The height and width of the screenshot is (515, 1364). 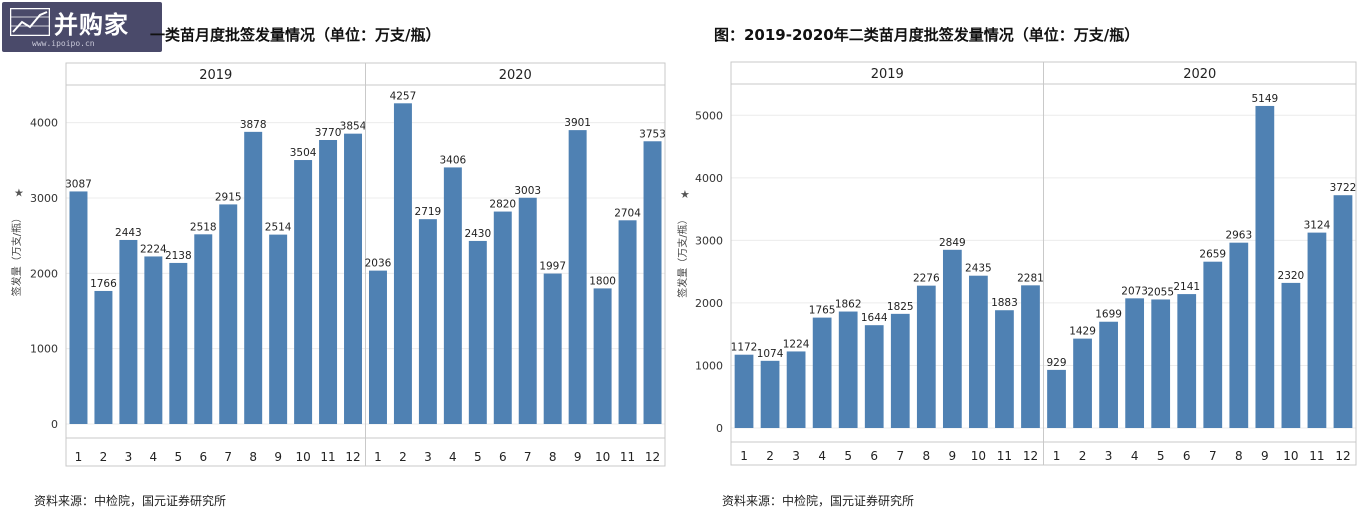 I want to click on data-label: 2820, so click(x=502, y=205).